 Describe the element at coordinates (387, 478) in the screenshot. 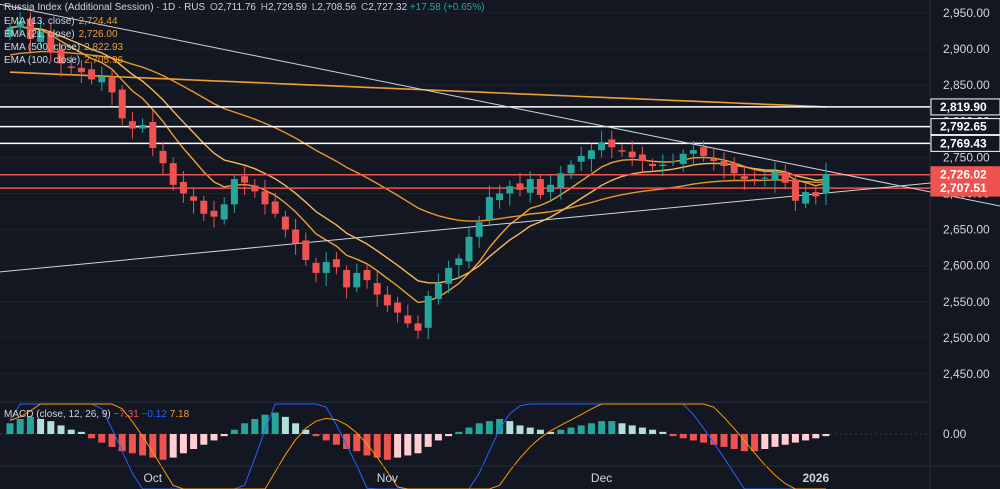

I see `x-tick-label: Nov` at that location.